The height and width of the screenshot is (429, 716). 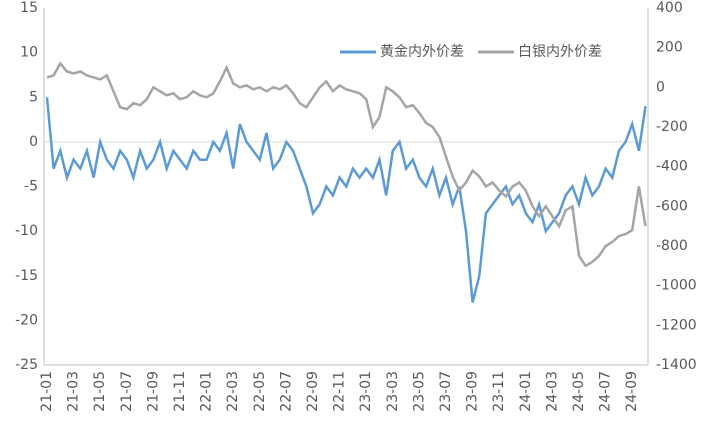 I want to click on x-tick-label: 23-05, so click(x=419, y=391).